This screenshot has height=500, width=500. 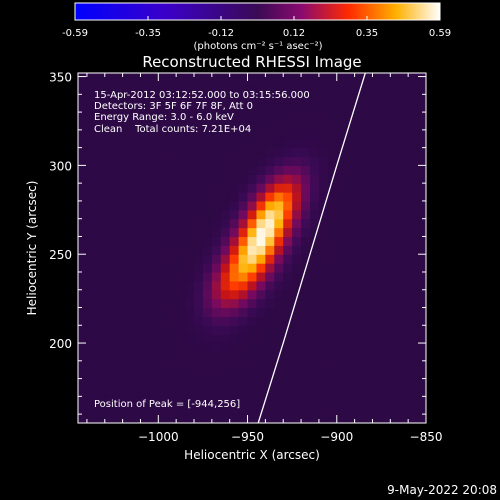 What do you see at coordinates (172, 129) in the screenshot?
I see `annotation-clean-counts: Clean Total counts: 7.21E+04` at bounding box center [172, 129].